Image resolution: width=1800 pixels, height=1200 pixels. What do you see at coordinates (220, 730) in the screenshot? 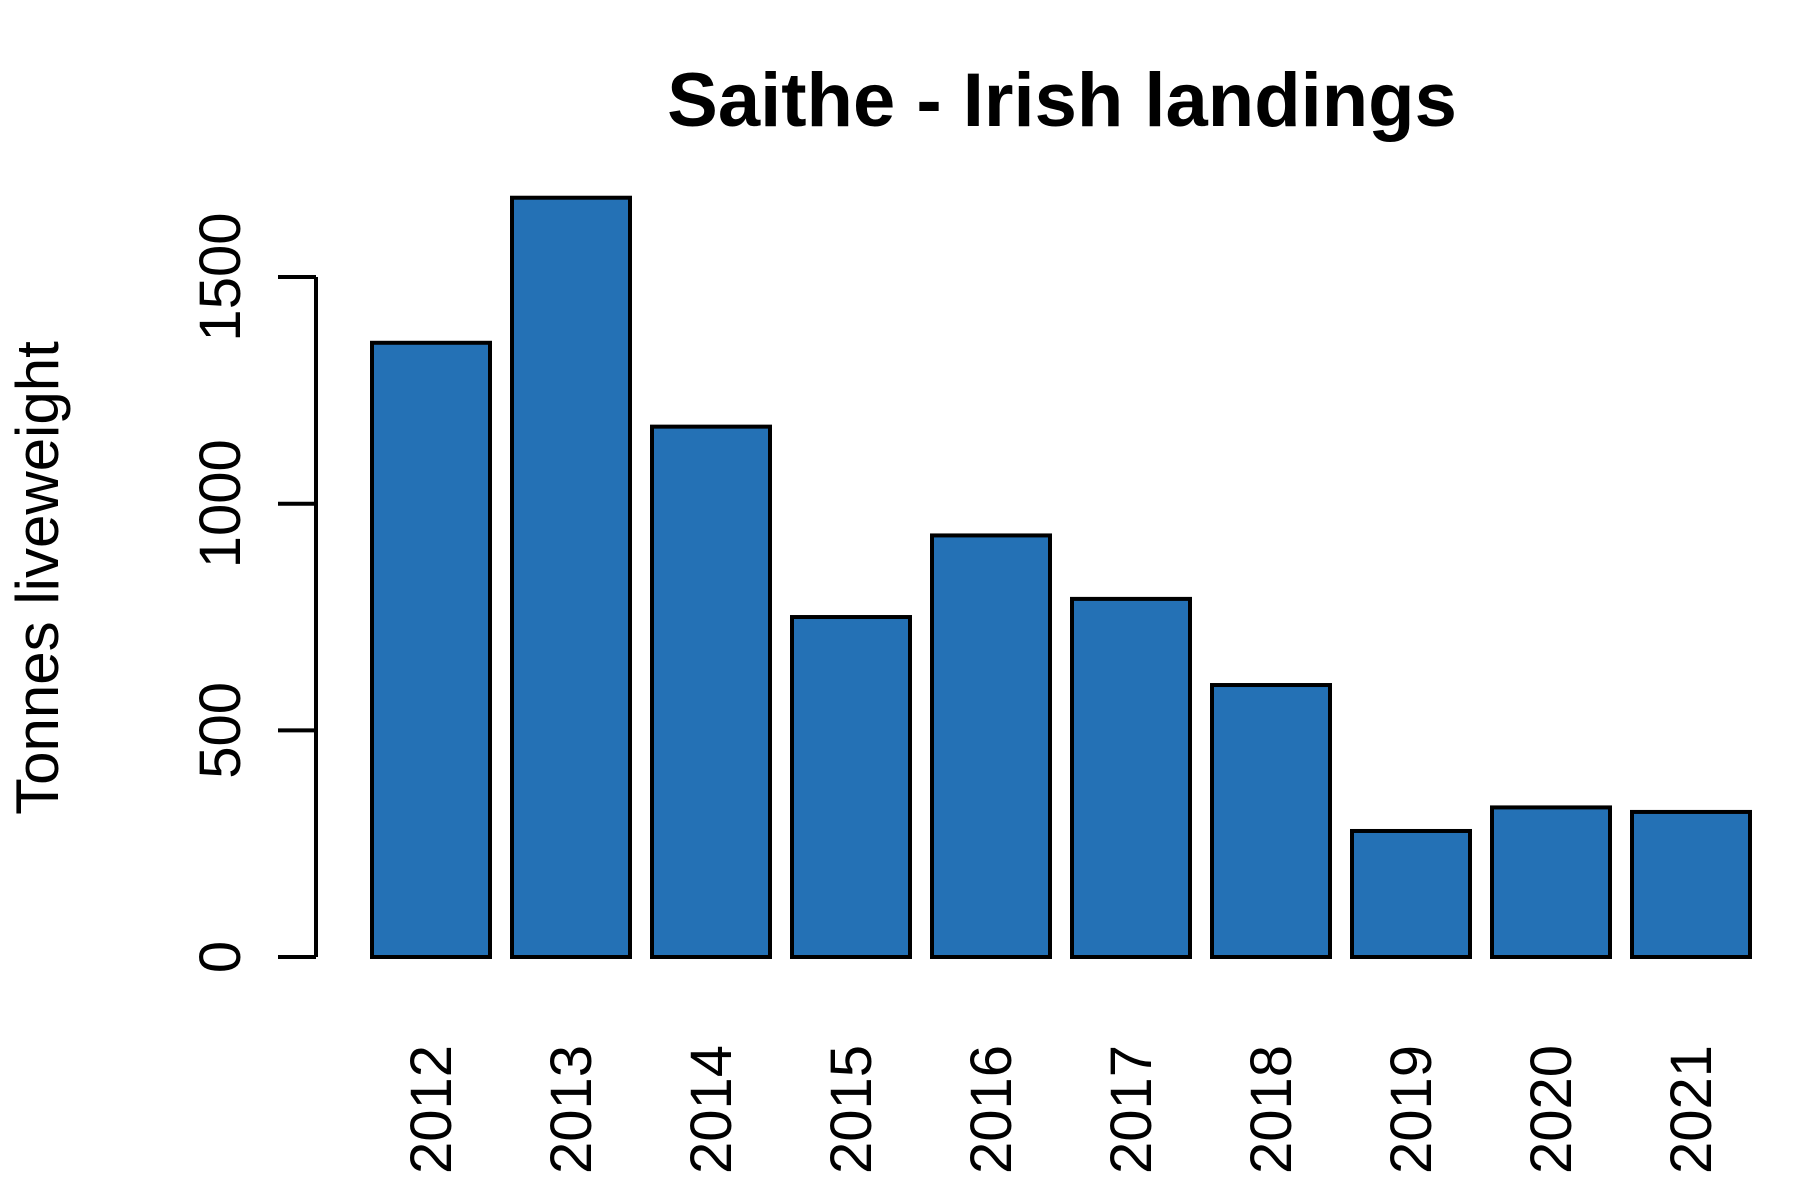
I see `y-tick-label: 500` at bounding box center [220, 730].